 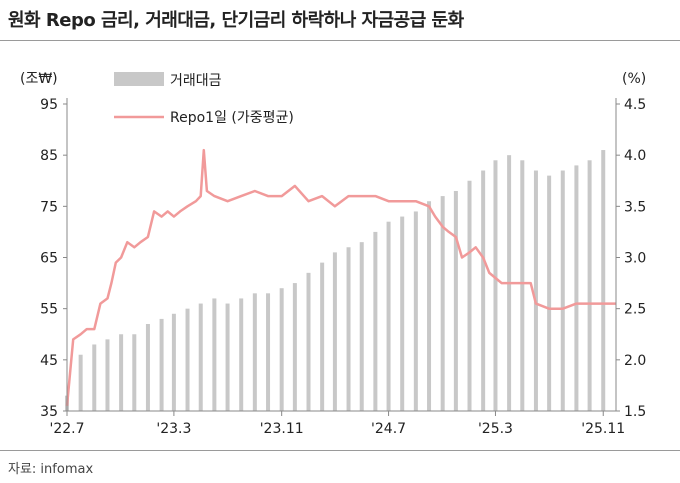 What do you see at coordinates (204, 99) in the screenshot?
I see `legend: 거래대금 Repo1일 (가중평균)` at bounding box center [204, 99].